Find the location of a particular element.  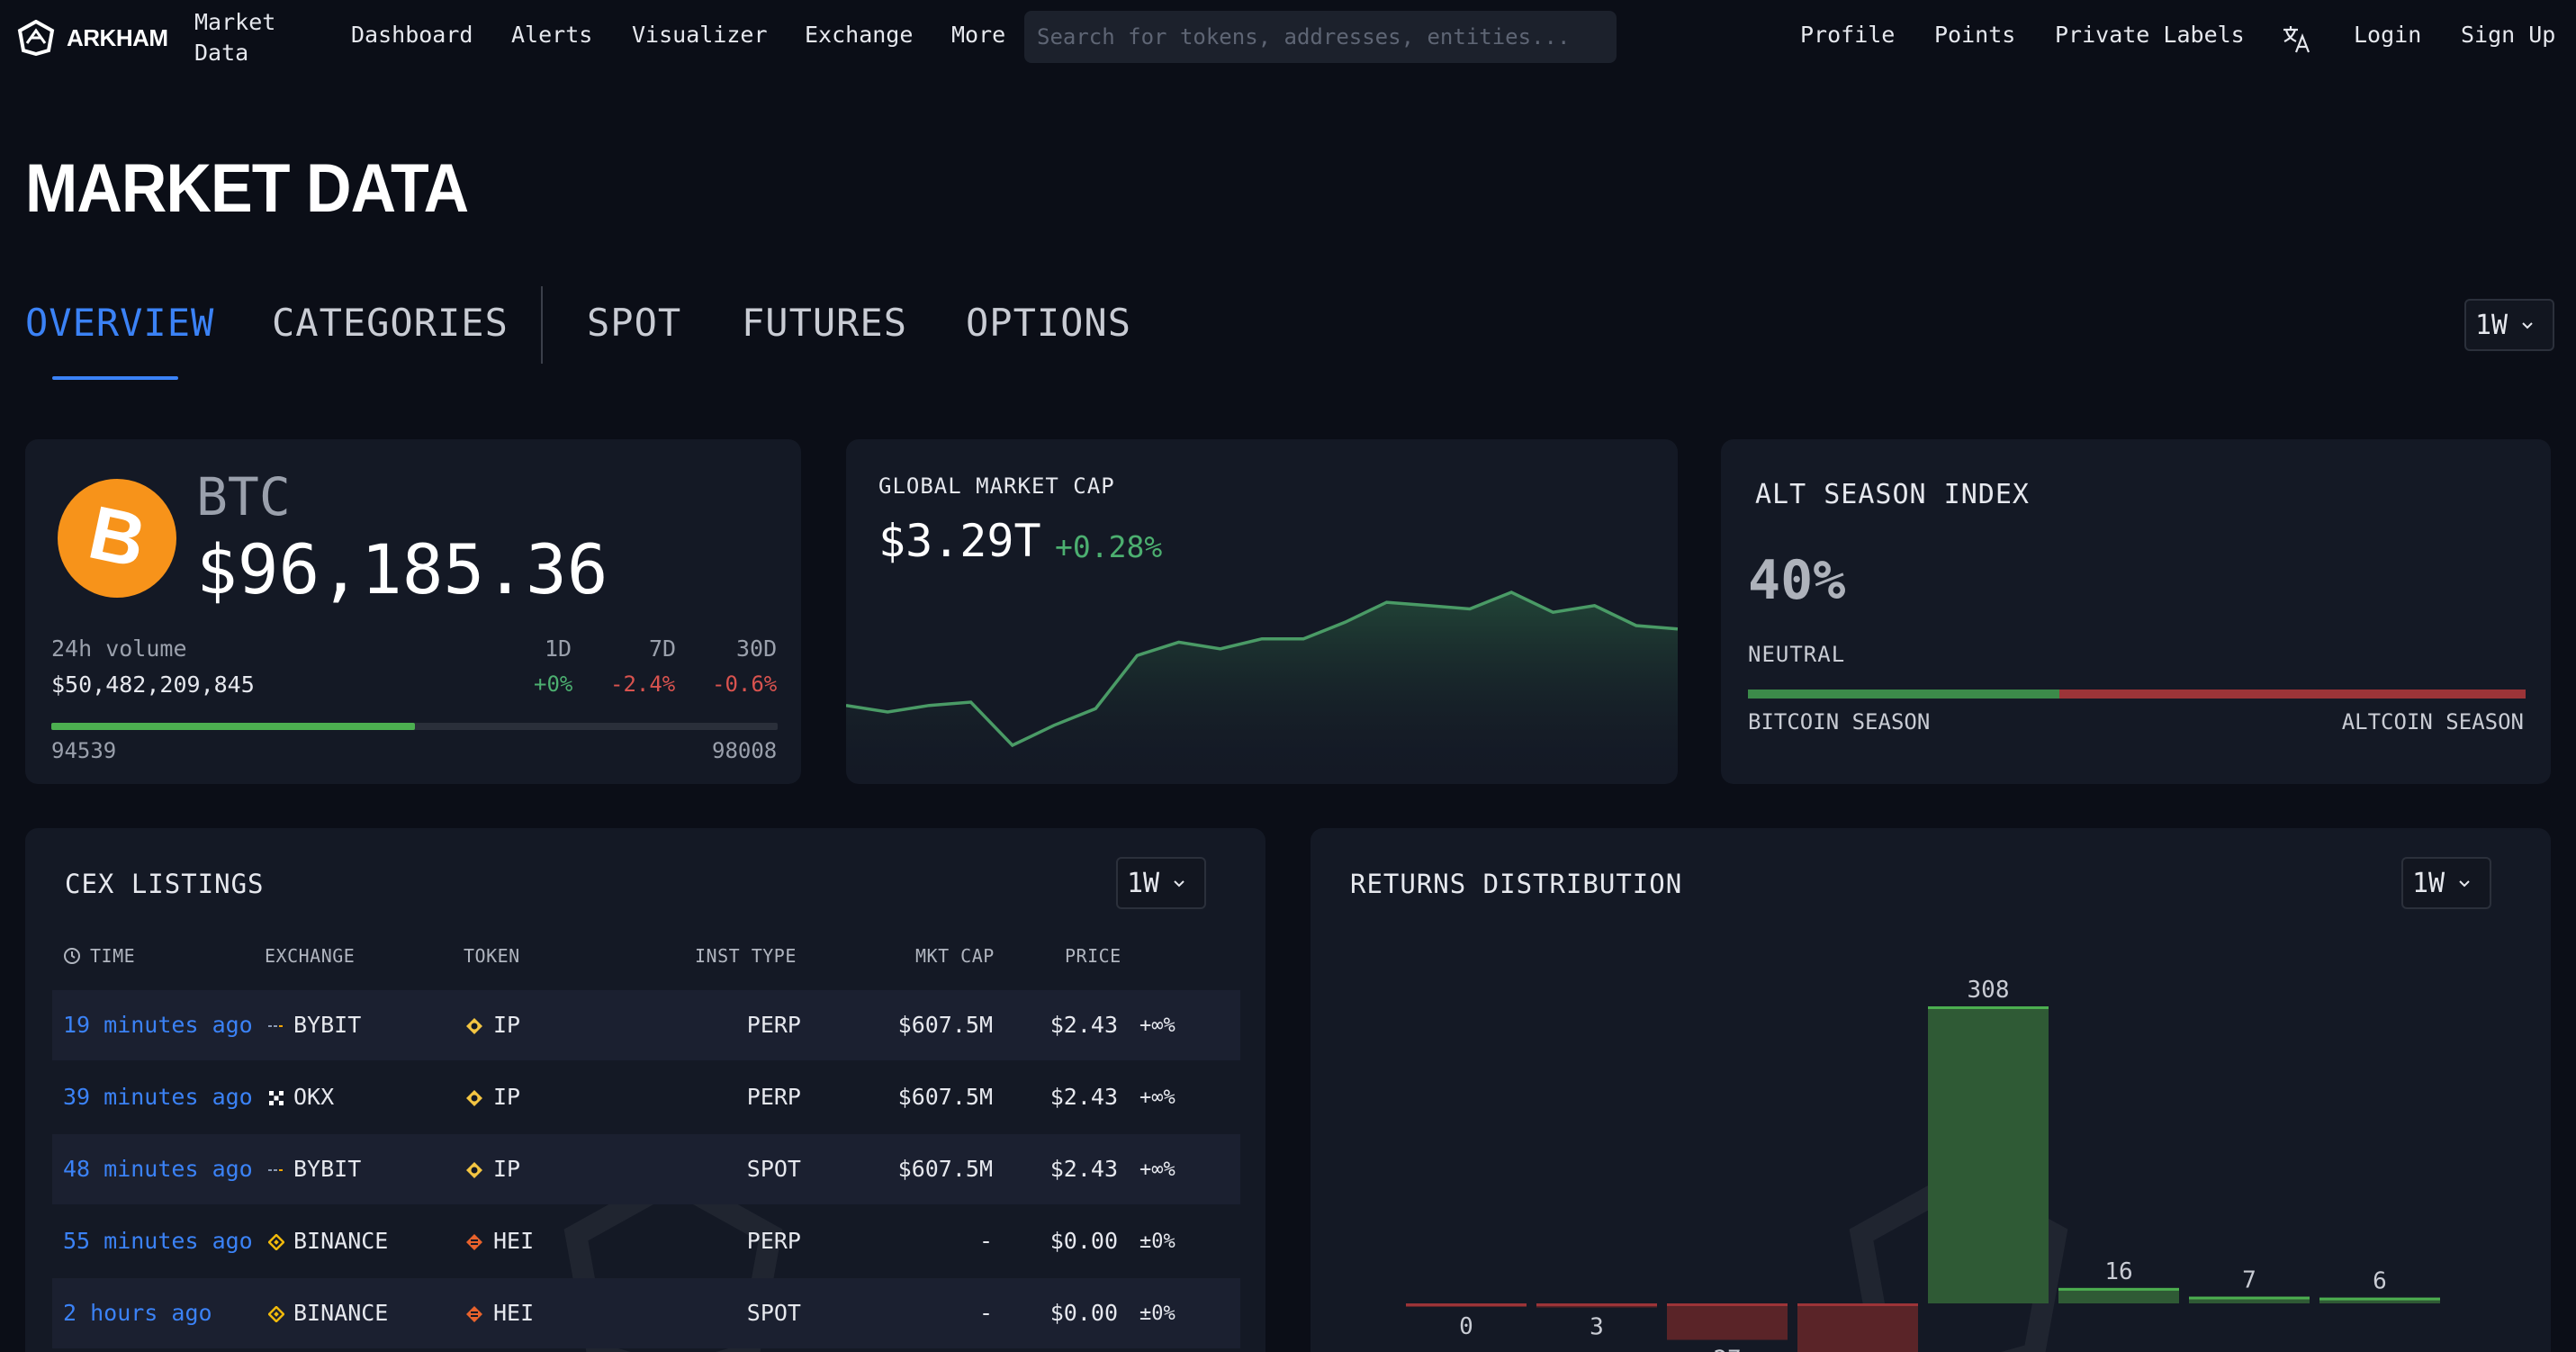

nav-alerts: Alerts is located at coordinates (552, 35).